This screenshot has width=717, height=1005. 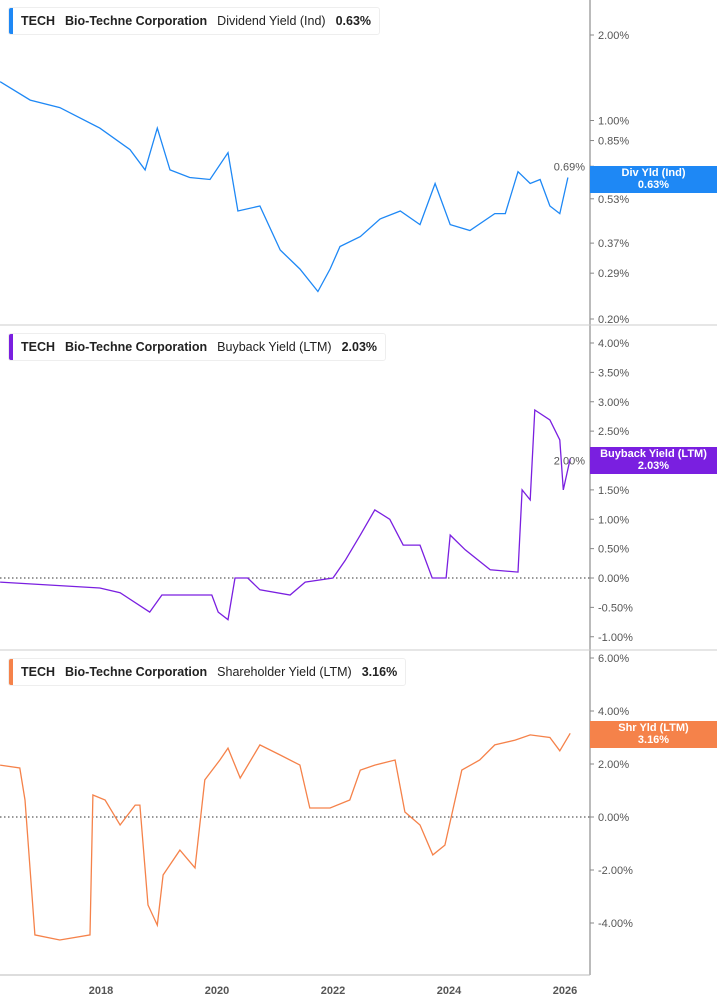 What do you see at coordinates (613, 274) in the screenshot?
I see `y-tick-label: 0.29%` at bounding box center [613, 274].